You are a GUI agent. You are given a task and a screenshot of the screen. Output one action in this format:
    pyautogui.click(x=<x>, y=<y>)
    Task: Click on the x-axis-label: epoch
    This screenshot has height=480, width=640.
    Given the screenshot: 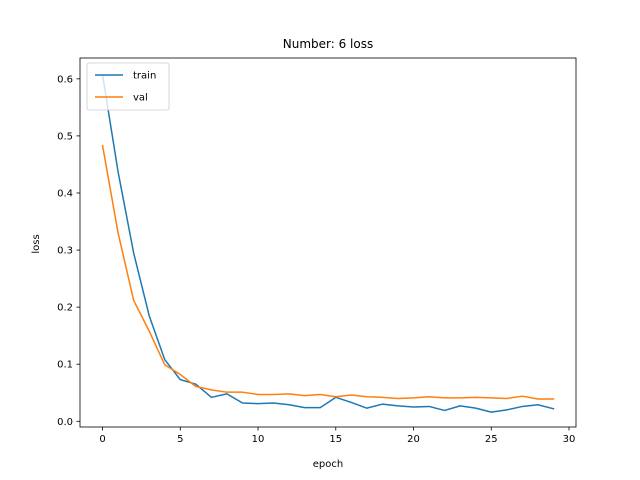 What is the action you would take?
    pyautogui.click(x=328, y=464)
    